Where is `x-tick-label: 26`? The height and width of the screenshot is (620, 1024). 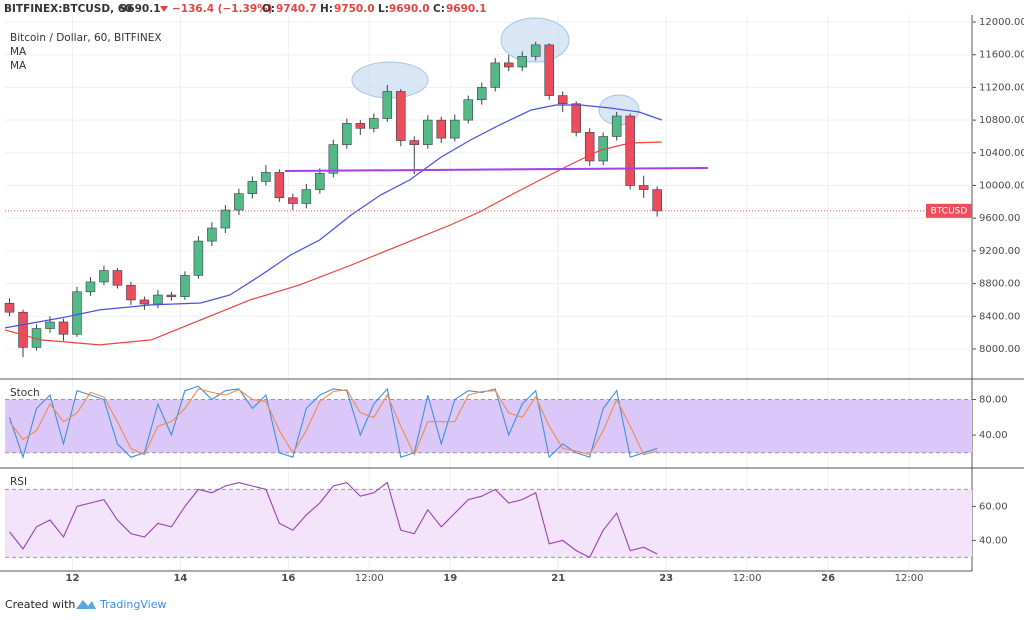
x-tick-label: 26 is located at coordinates (828, 578).